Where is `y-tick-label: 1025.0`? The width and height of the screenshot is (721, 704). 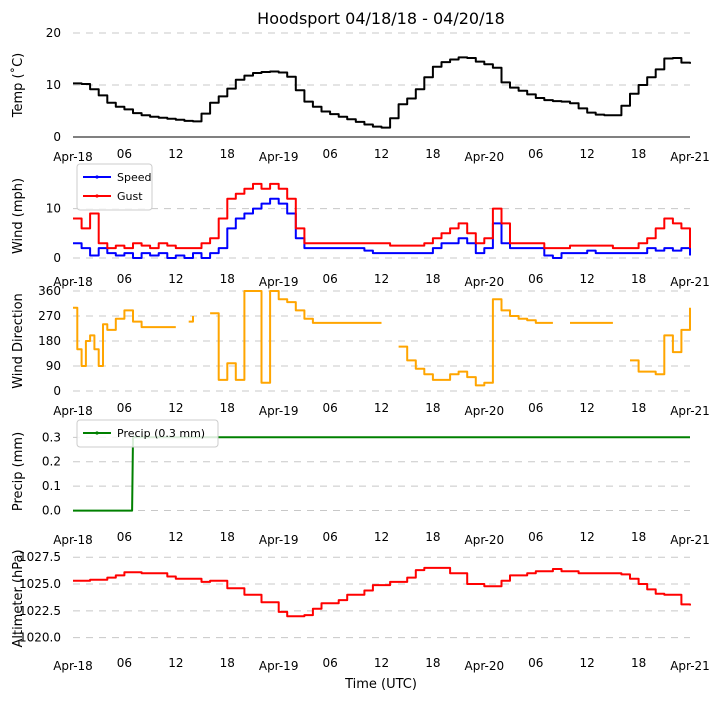 y-tick-label: 1025.0 is located at coordinates (40, 584).